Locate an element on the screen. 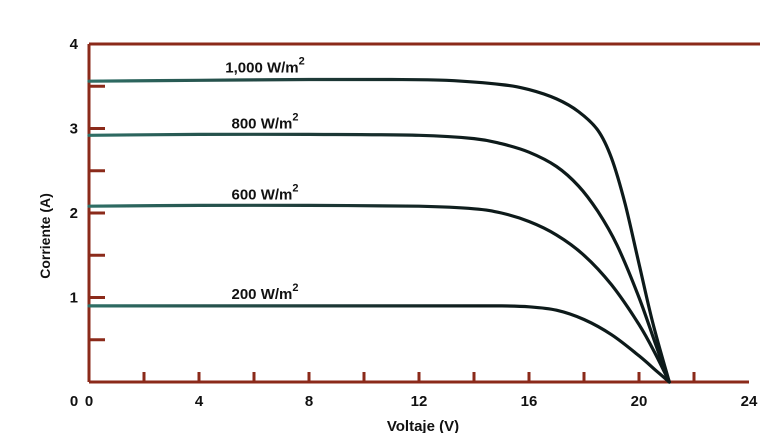 The height and width of the screenshot is (438, 762). series-label-text: 600 W/m is located at coordinates (262, 194).